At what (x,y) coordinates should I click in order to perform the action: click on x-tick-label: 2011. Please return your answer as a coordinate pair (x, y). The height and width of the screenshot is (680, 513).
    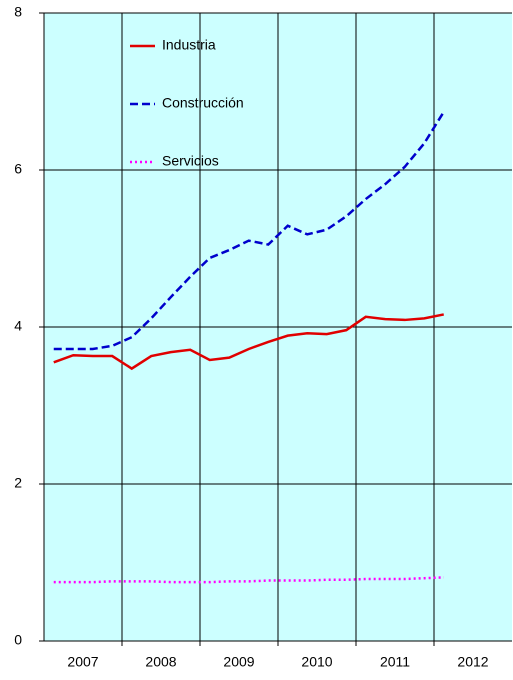
    Looking at the image, I should click on (395, 662).